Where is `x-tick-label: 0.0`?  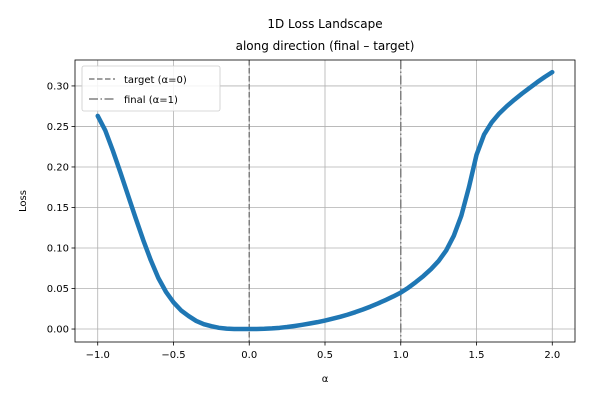 x-tick-label: 0.0 is located at coordinates (249, 355).